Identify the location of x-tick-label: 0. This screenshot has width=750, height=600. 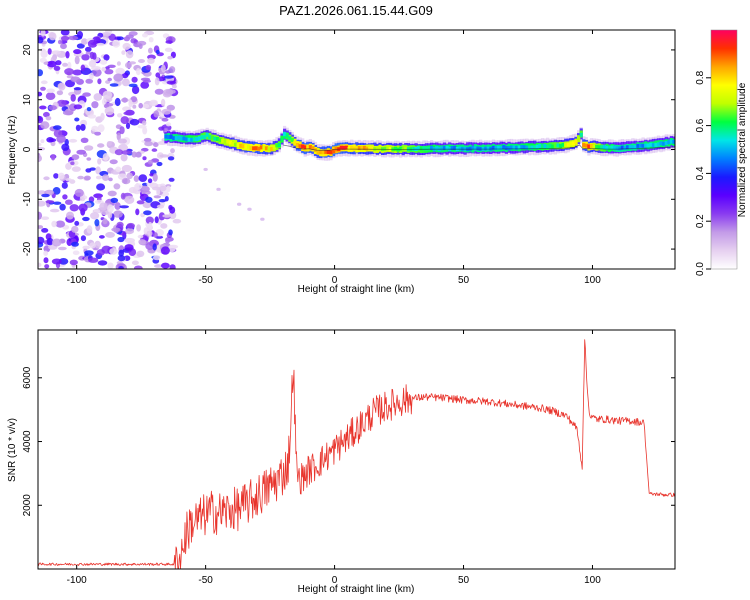
(335, 580).